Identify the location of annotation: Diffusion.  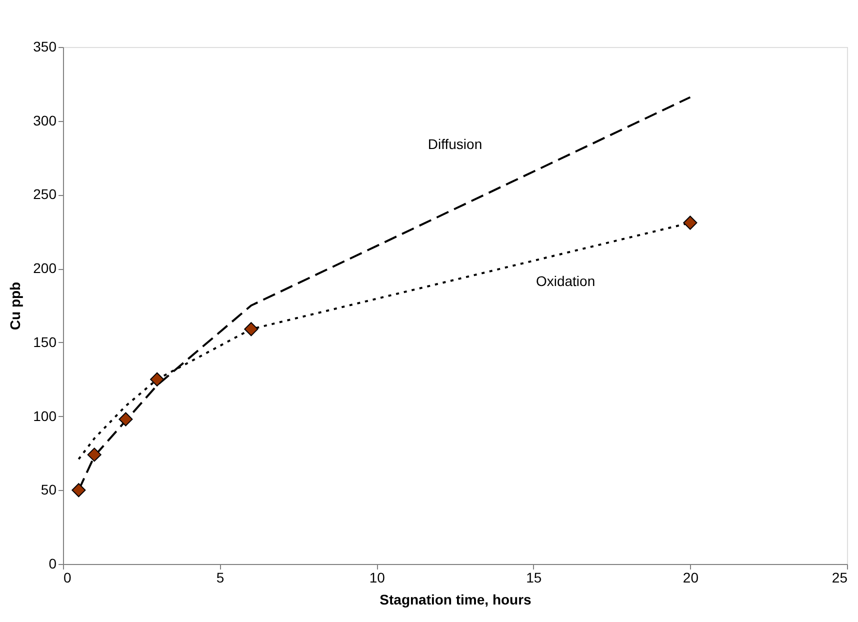
(455, 144).